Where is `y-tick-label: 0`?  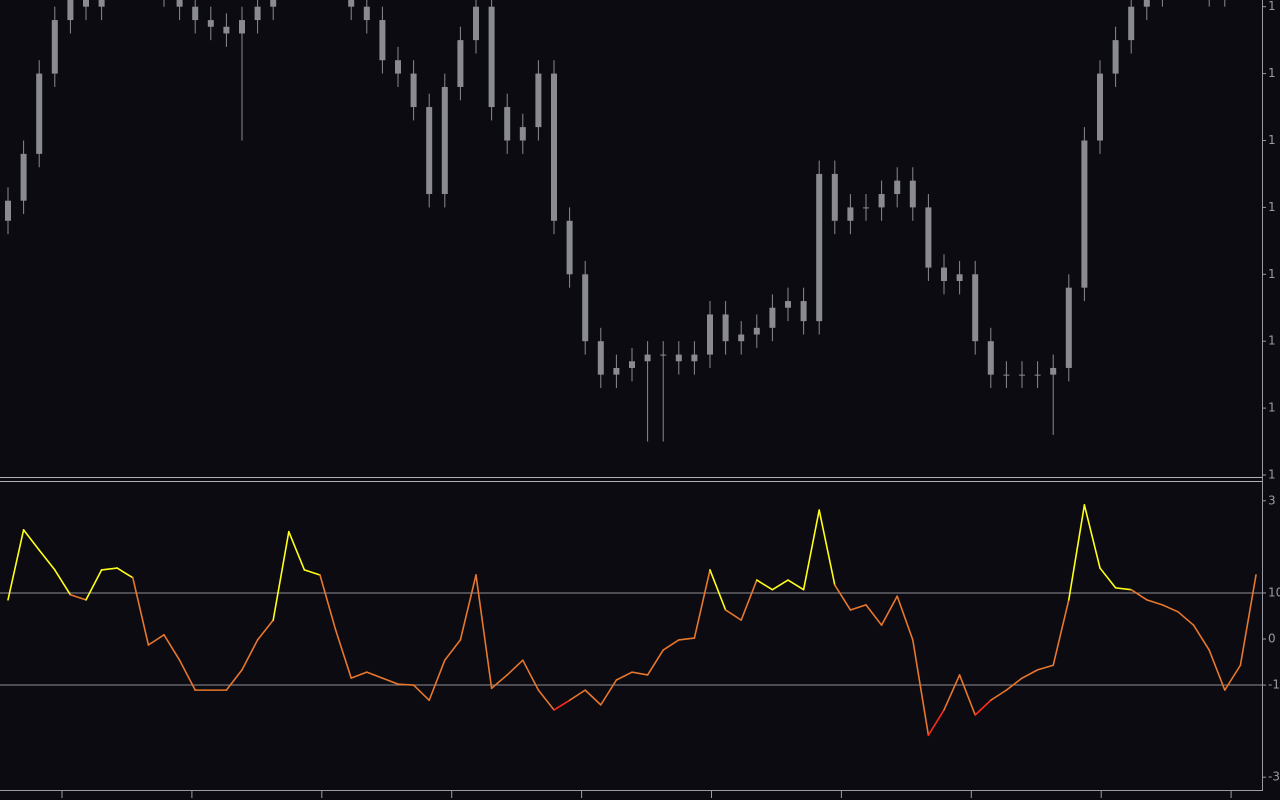
y-tick-label: 0 is located at coordinates (1272, 639).